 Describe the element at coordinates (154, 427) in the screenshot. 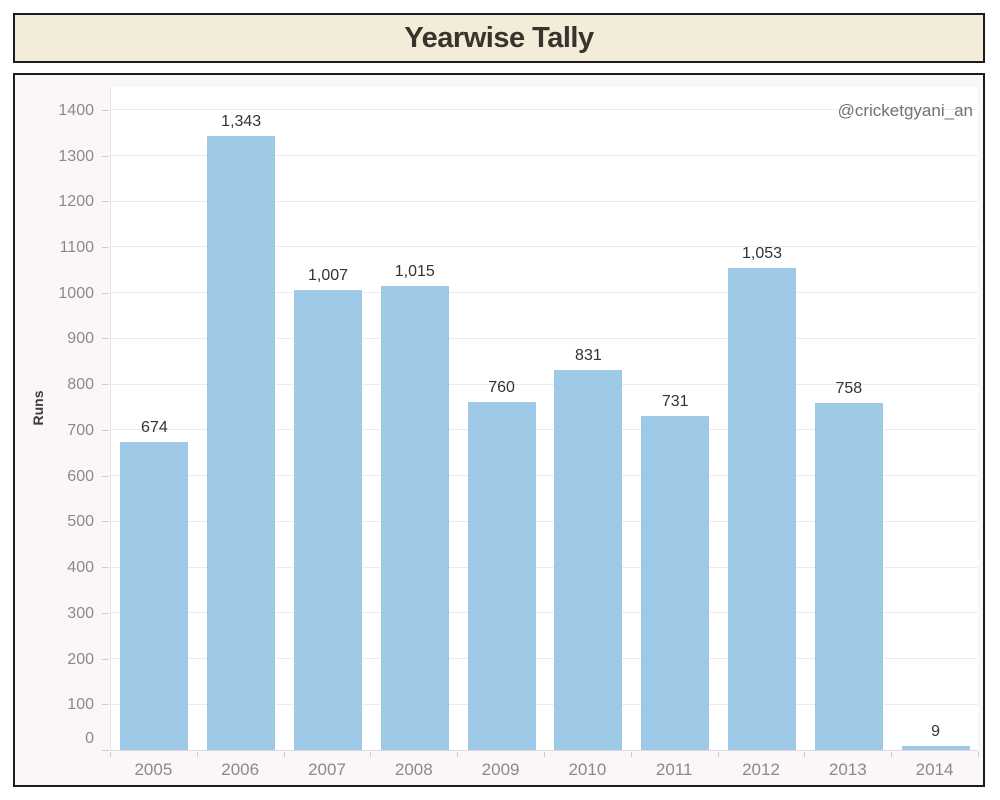

I see `bar-value-label-2005: 674` at that location.